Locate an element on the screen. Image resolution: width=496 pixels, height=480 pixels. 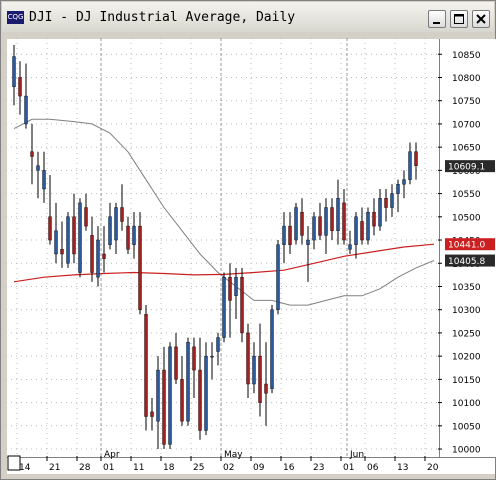
value-tag-bg is located at coordinates (470, 244).